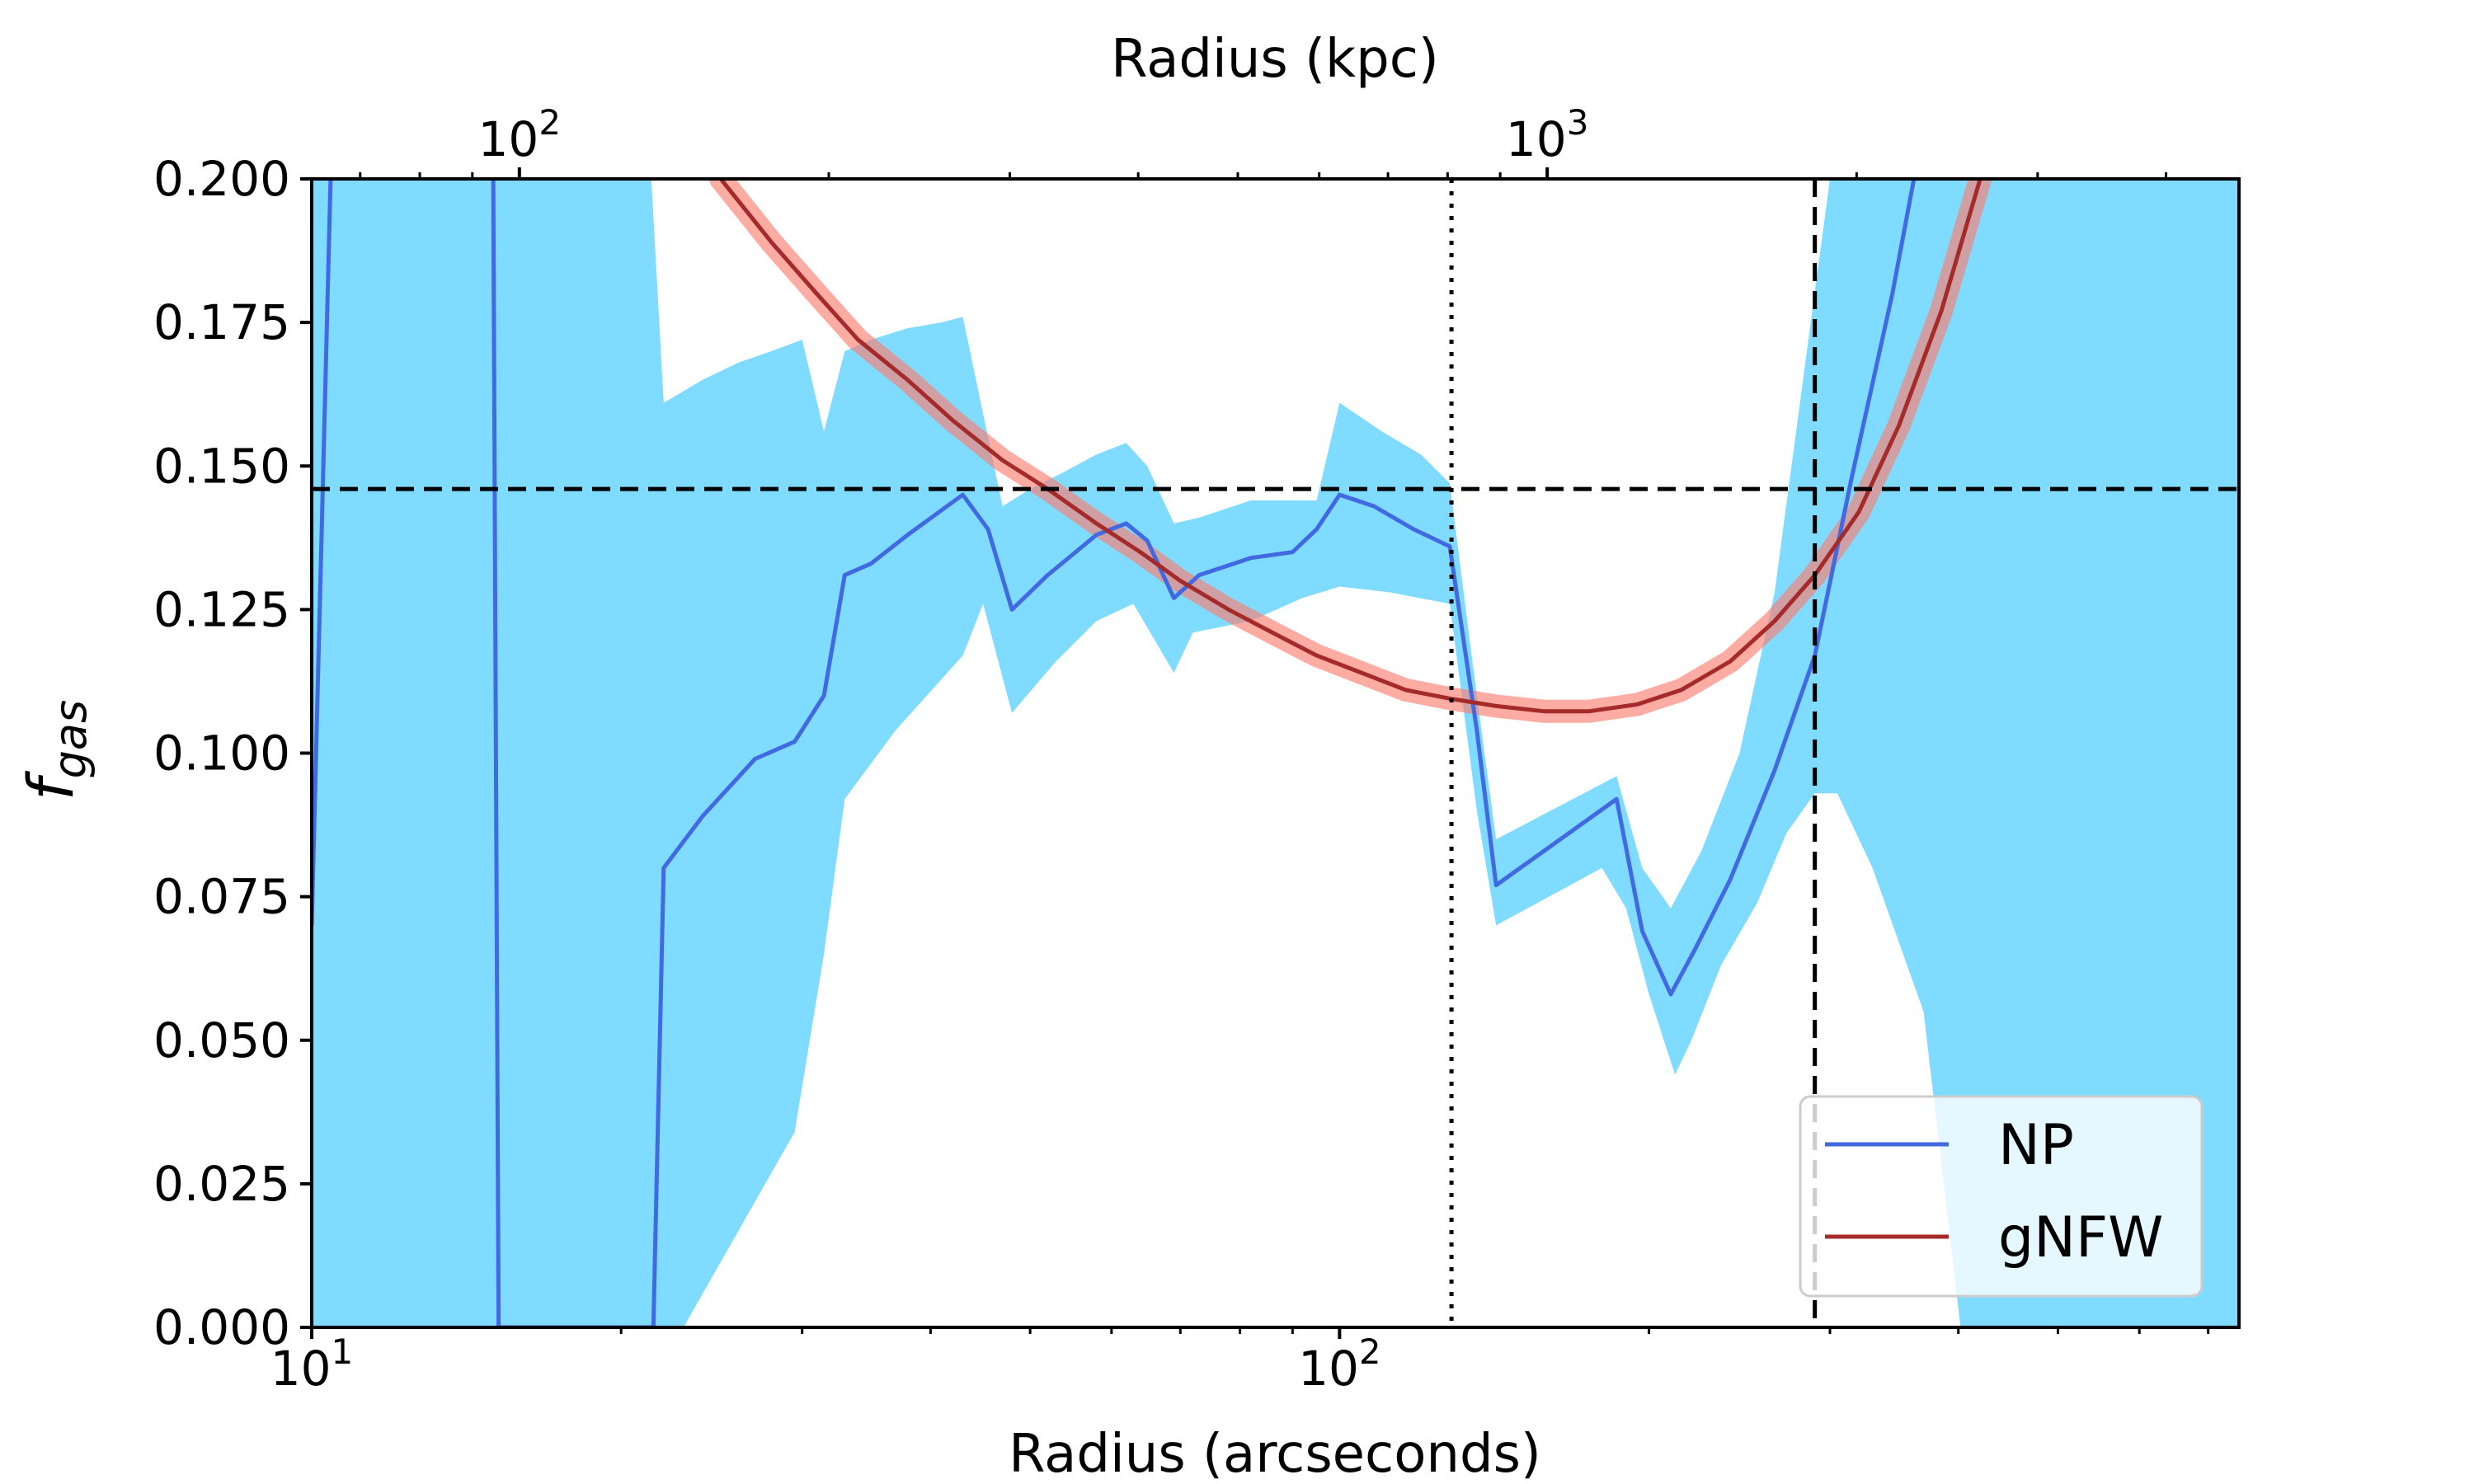  Describe the element at coordinates (221, 1327) in the screenshot. I see `y-tick-label: 0.000` at that location.